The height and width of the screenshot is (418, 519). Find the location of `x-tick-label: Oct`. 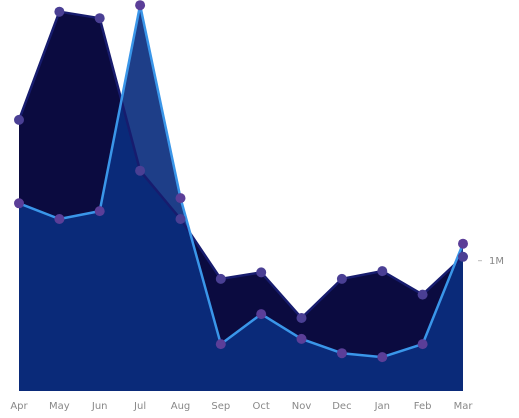

x-tick-label: Oct is located at coordinates (261, 406).